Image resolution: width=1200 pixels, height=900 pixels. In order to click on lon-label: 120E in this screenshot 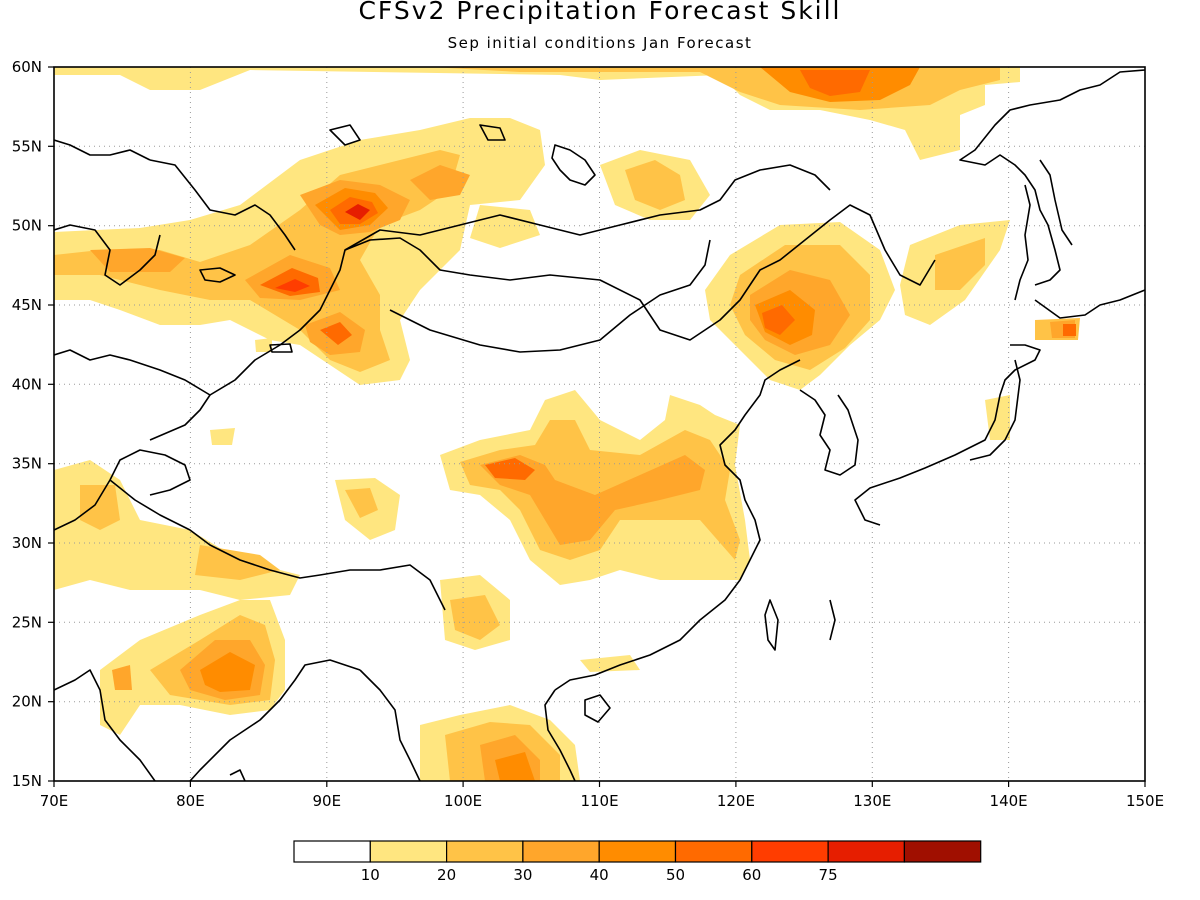, I will do `click(736, 801)`.